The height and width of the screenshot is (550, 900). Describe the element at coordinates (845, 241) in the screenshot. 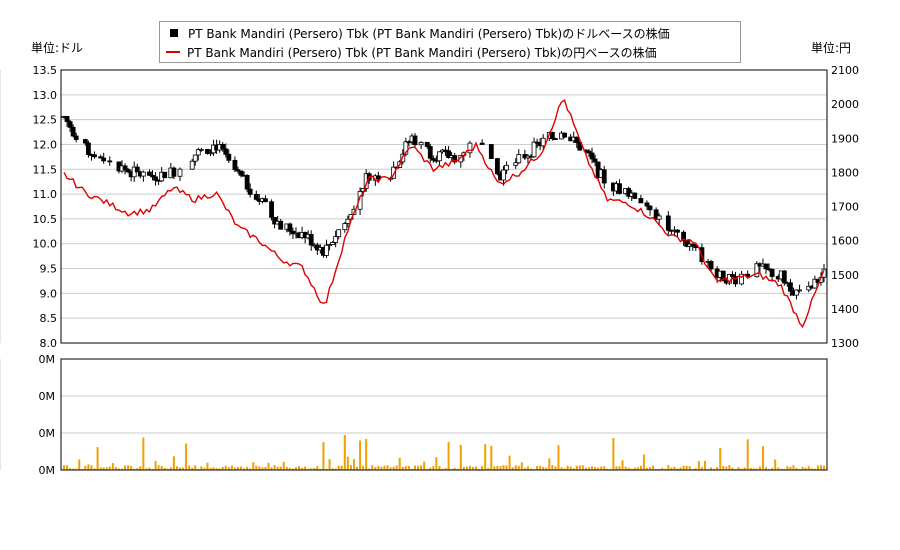

I see `y-tick-label-right: 1600` at that location.